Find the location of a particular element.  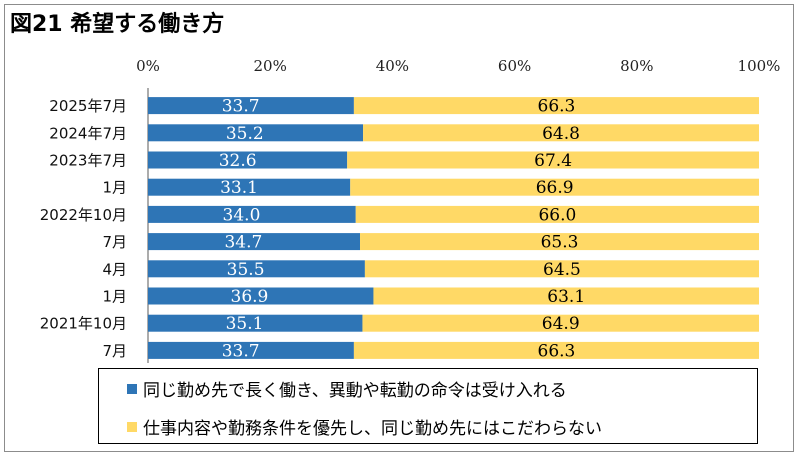

data-label-series-1: 35.2 is located at coordinates (245, 134).